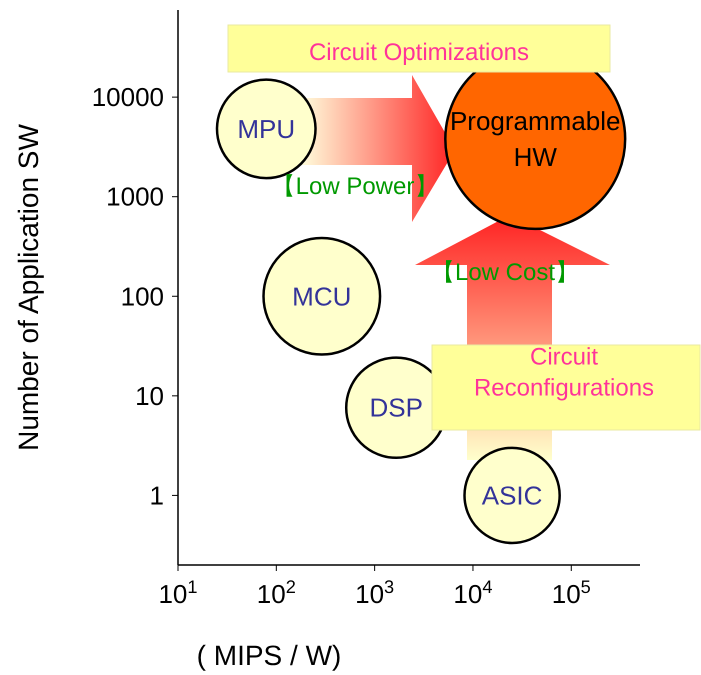 This screenshot has height=675, width=701. What do you see at coordinates (397, 407) in the screenshot?
I see `series-label: DSP` at bounding box center [397, 407].